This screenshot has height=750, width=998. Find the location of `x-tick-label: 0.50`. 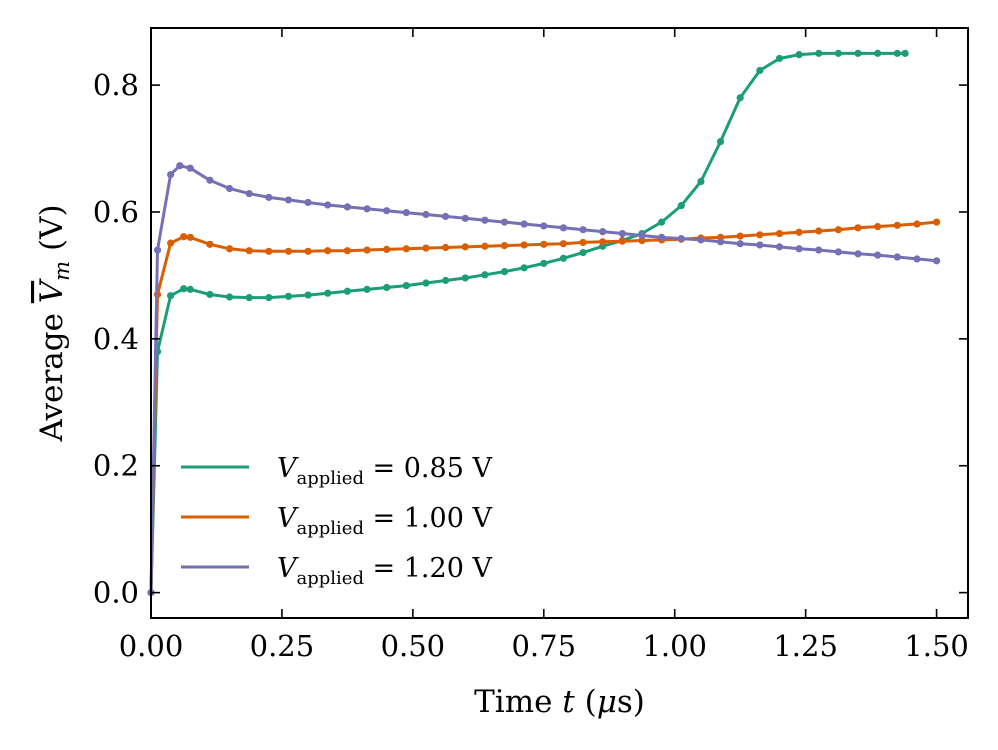

x-tick-label: 0.50 is located at coordinates (413, 646).